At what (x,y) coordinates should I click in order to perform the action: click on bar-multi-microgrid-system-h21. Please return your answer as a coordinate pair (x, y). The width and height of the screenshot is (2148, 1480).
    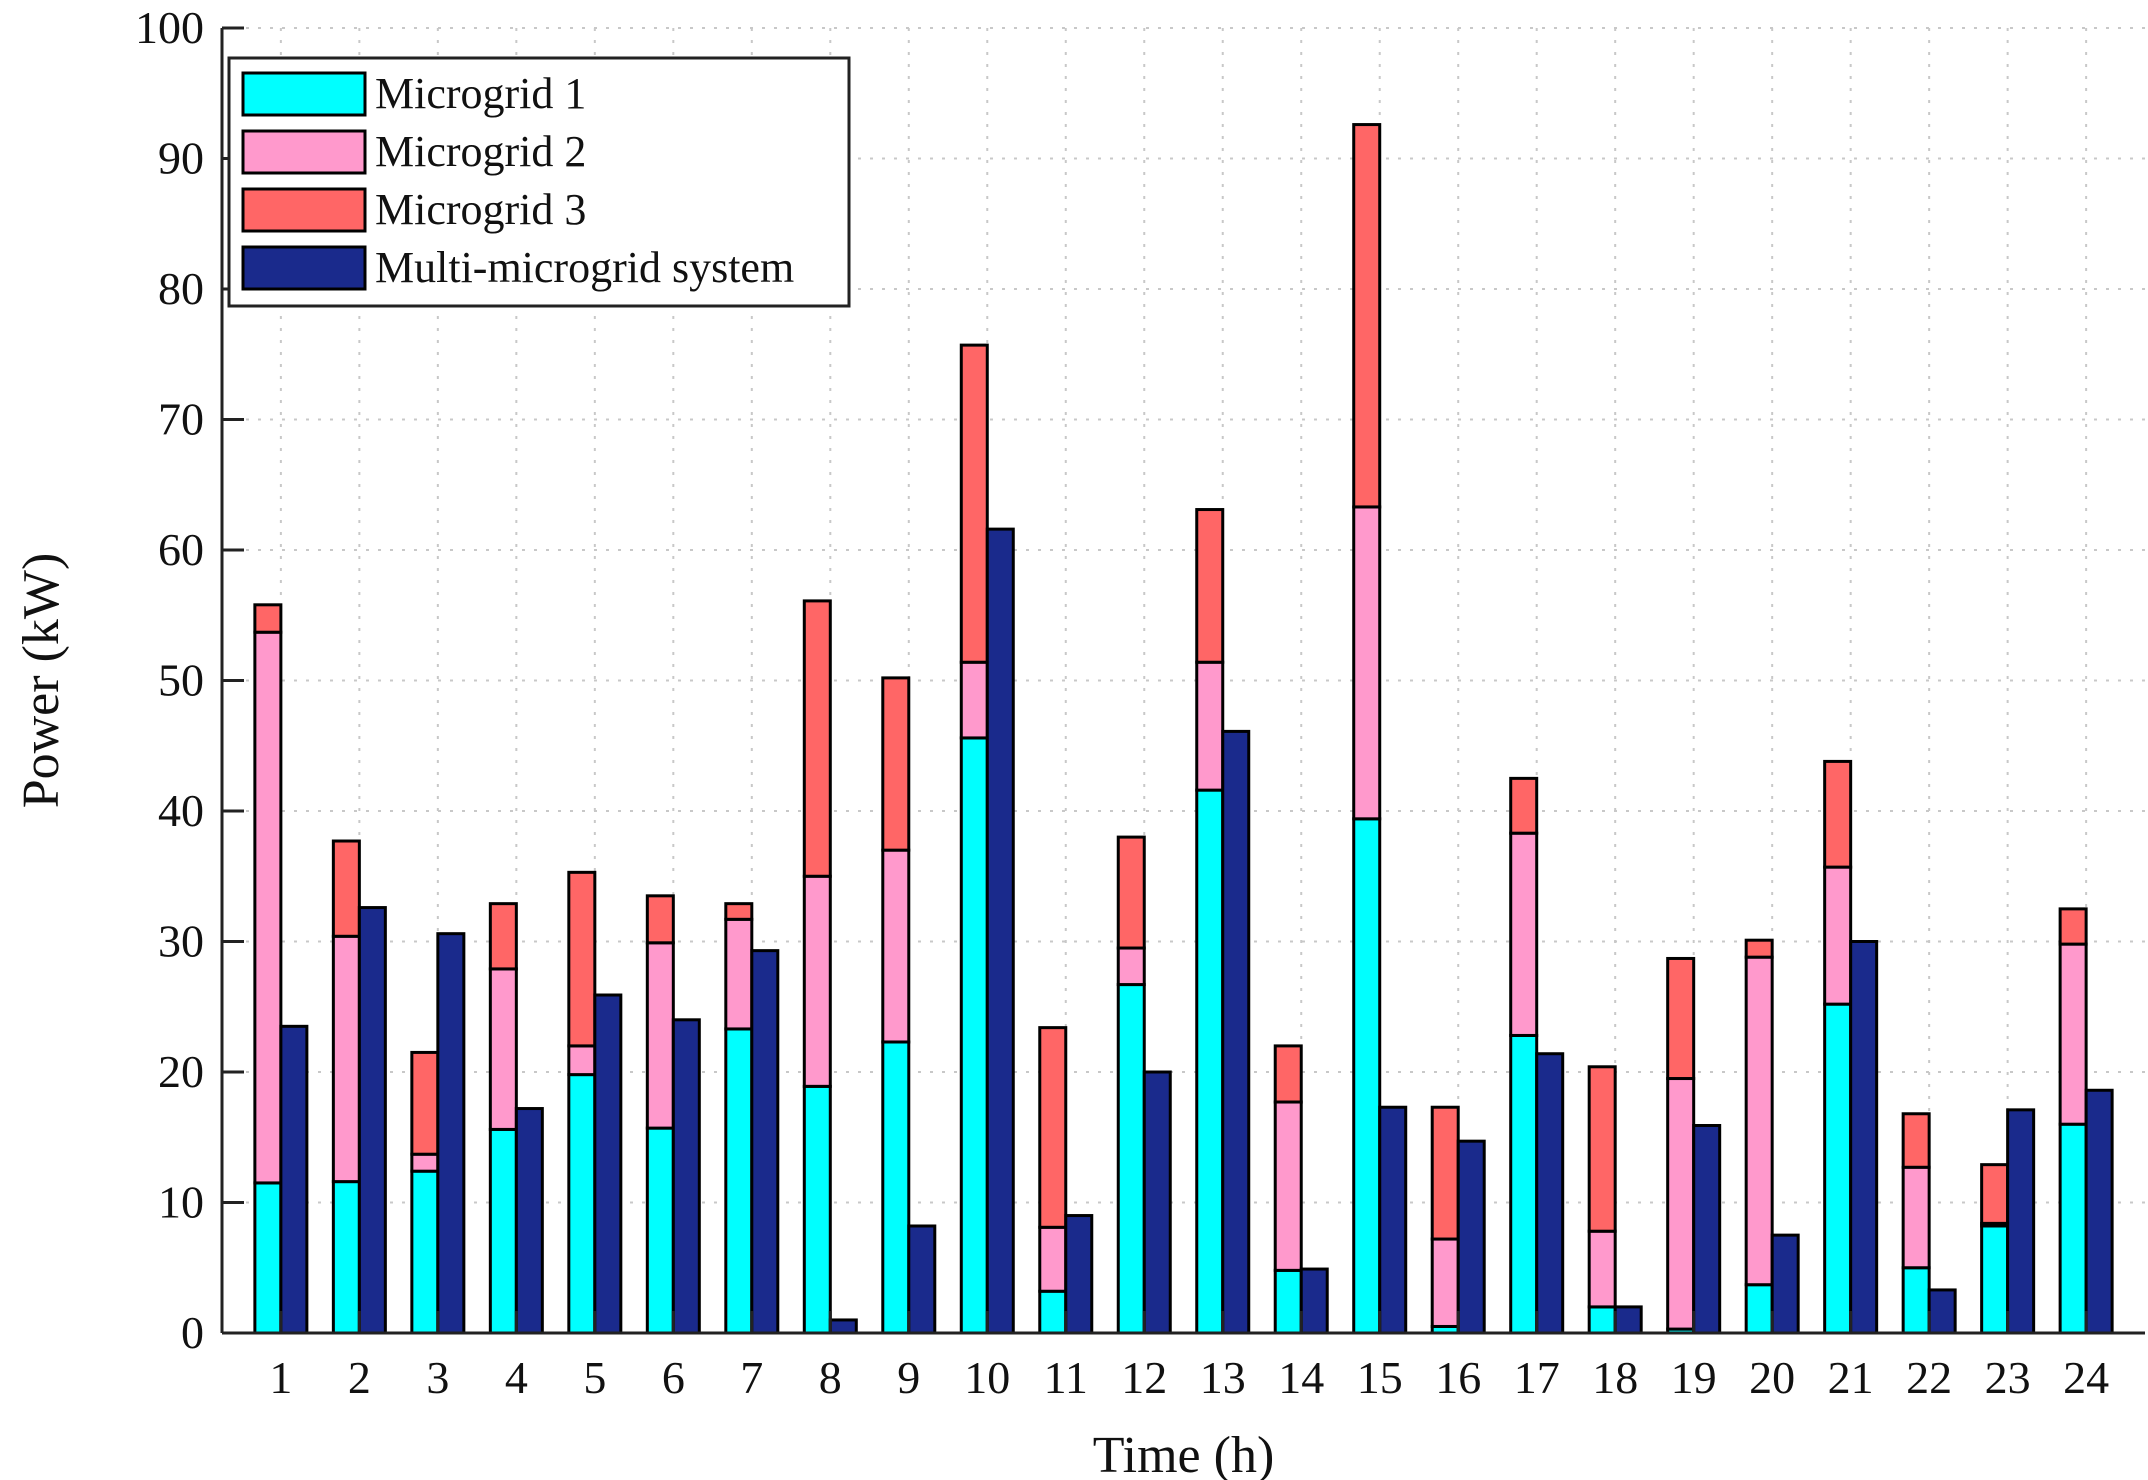
    Looking at the image, I should click on (1864, 1137).